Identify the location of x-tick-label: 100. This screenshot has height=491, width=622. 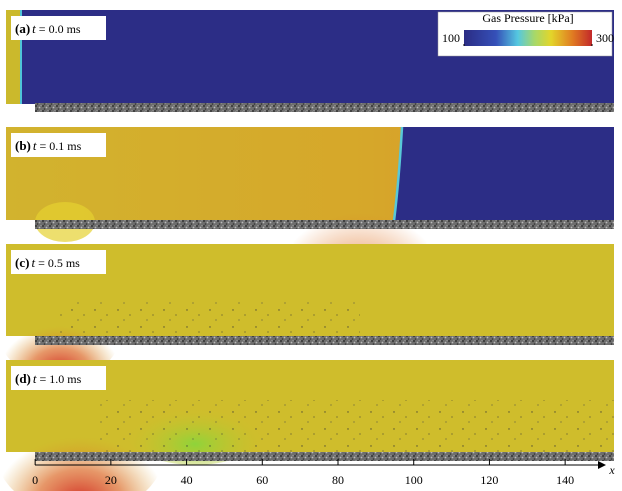
(414, 480).